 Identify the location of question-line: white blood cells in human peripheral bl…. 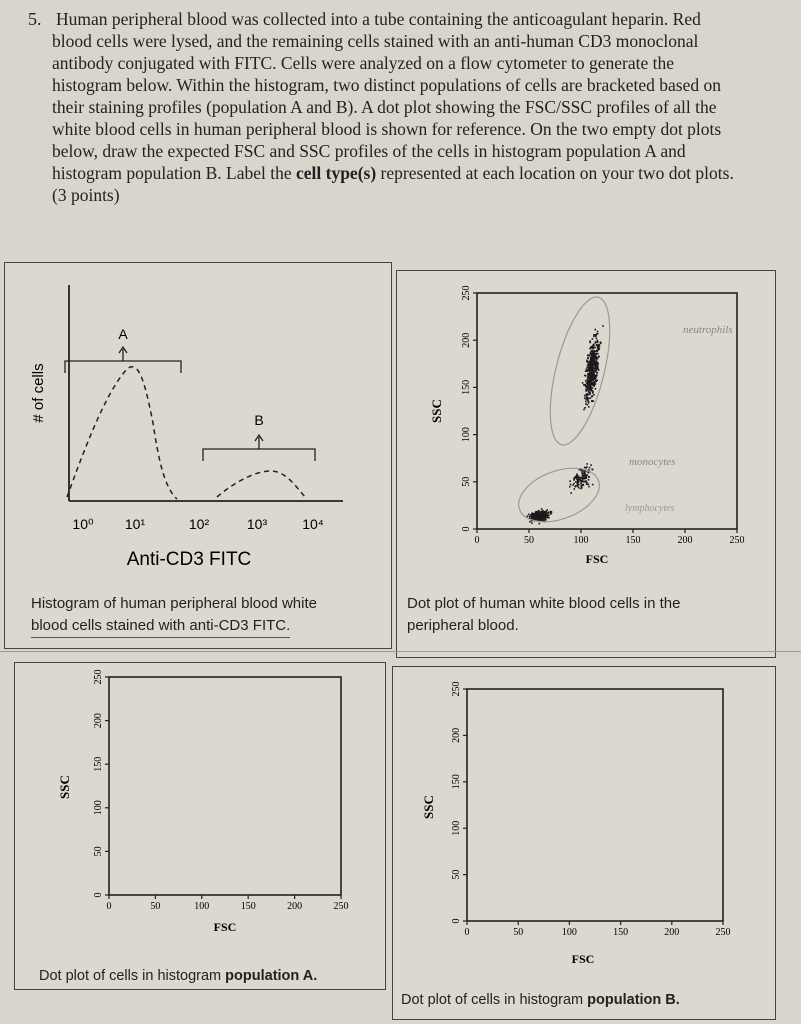
(387, 129).